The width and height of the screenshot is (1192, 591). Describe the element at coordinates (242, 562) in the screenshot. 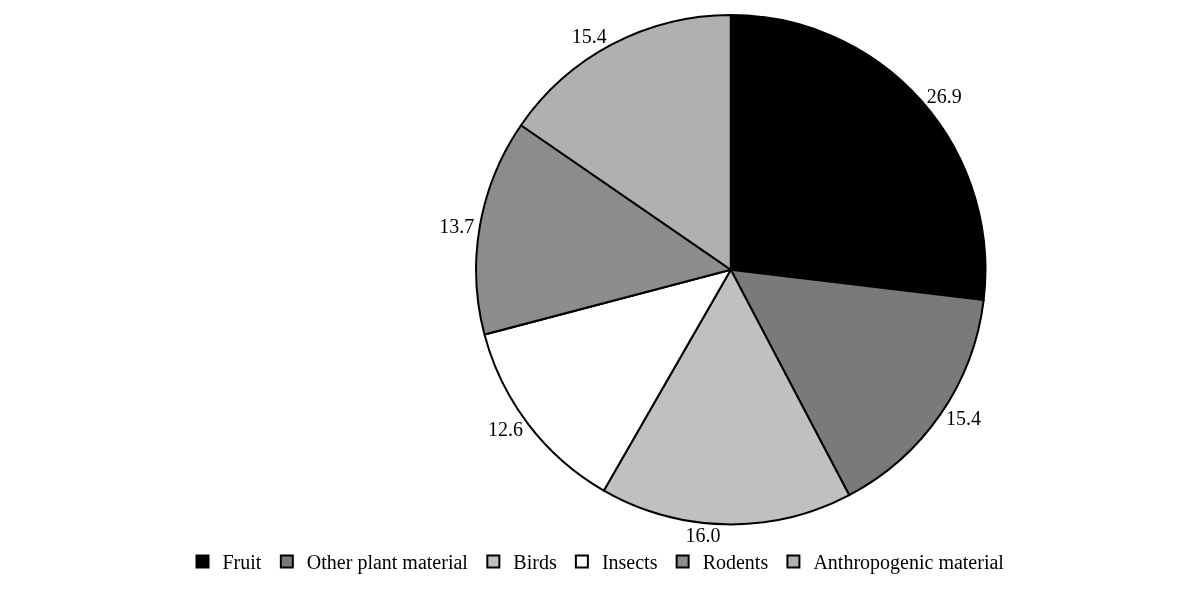

I see `legend-label: Fruit` at that location.